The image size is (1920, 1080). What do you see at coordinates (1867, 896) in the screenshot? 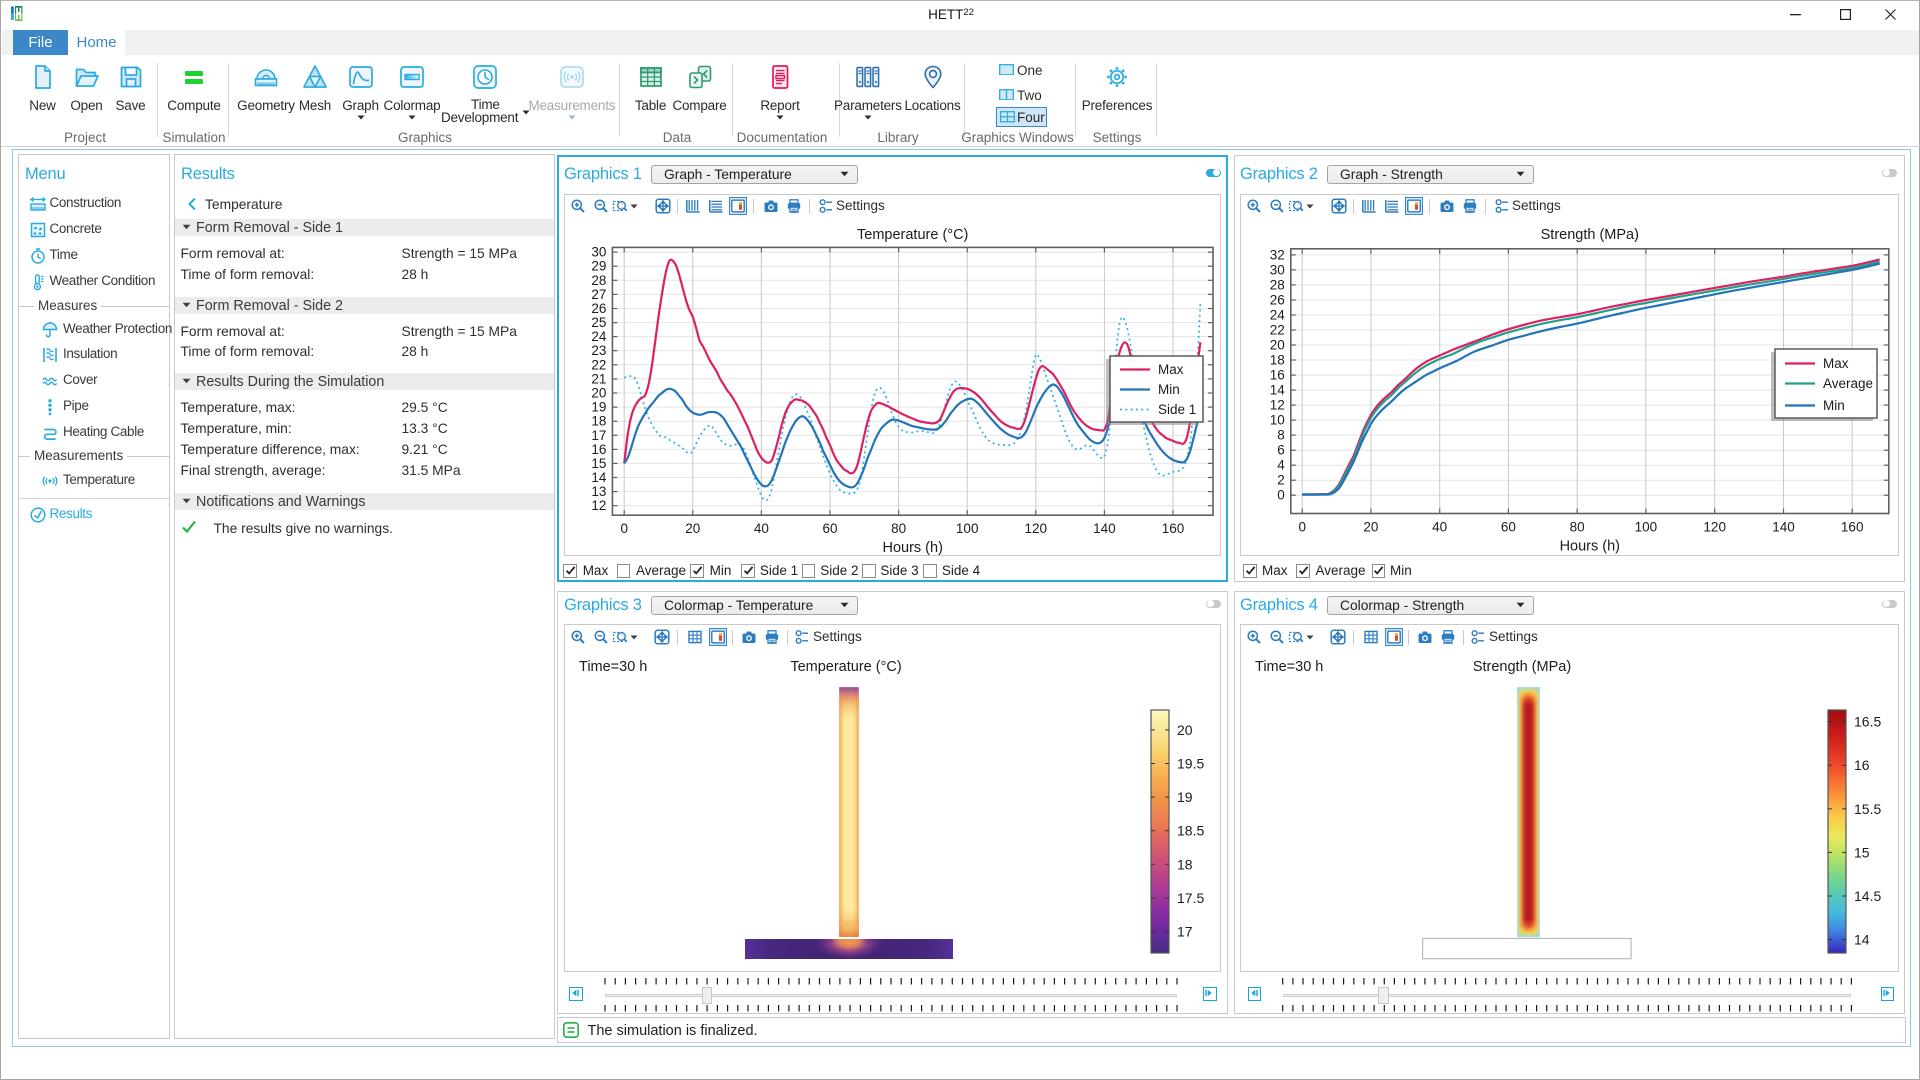
I see `svg-text: 14.5` at bounding box center [1867, 896].